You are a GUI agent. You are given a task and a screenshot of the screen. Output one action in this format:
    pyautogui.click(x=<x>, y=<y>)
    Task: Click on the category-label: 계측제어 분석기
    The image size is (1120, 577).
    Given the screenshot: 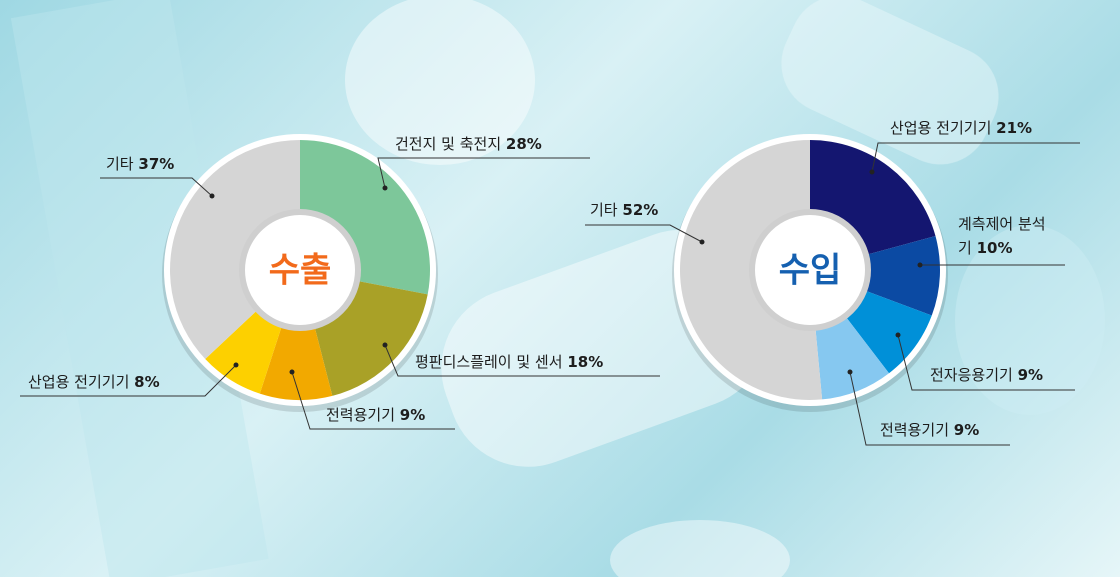 What is the action you would take?
    pyautogui.click(x=1002, y=236)
    